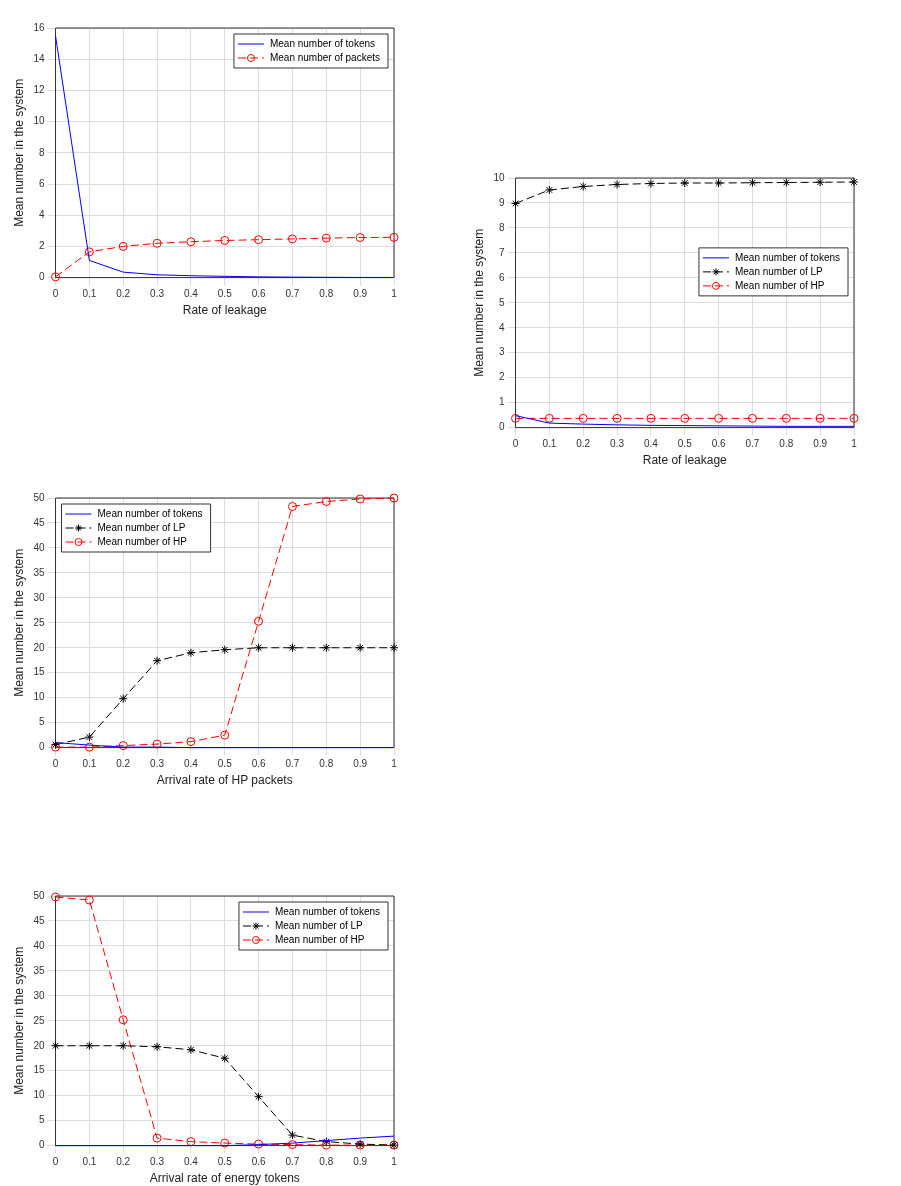  Describe the element at coordinates (501, 402) in the screenshot. I see `y-tick-label: 1` at that location.